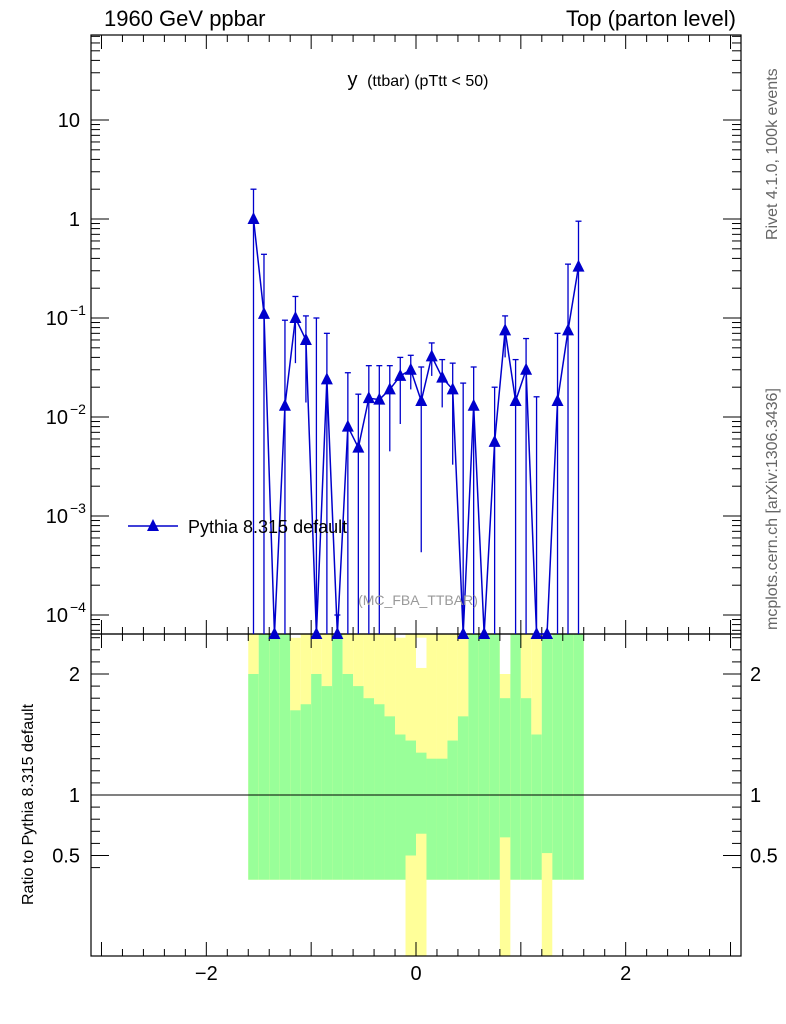  Describe the element at coordinates (74, 796) in the screenshot. I see `ratio-tick-label: 1` at that location.